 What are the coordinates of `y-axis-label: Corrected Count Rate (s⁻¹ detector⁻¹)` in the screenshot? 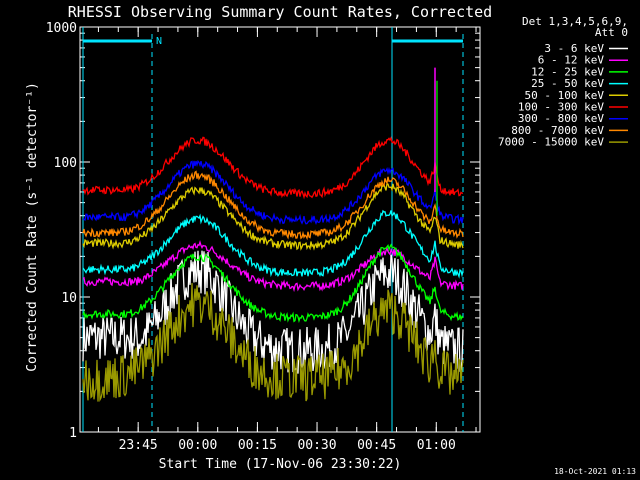 It's located at (32, 227).